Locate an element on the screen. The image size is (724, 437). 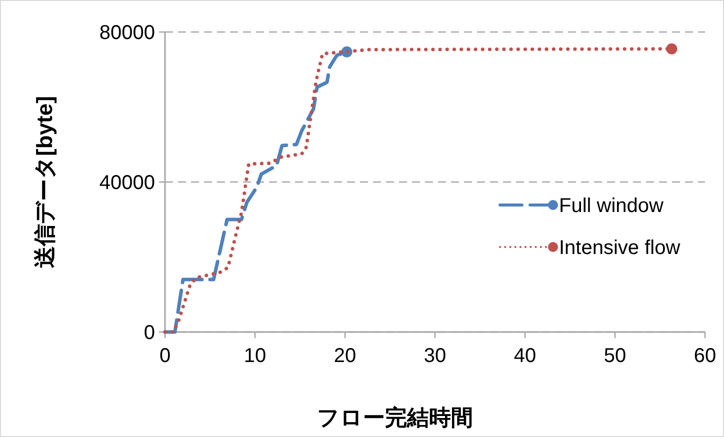
x-axis-title: フロー完結時間 is located at coordinates (395, 417).